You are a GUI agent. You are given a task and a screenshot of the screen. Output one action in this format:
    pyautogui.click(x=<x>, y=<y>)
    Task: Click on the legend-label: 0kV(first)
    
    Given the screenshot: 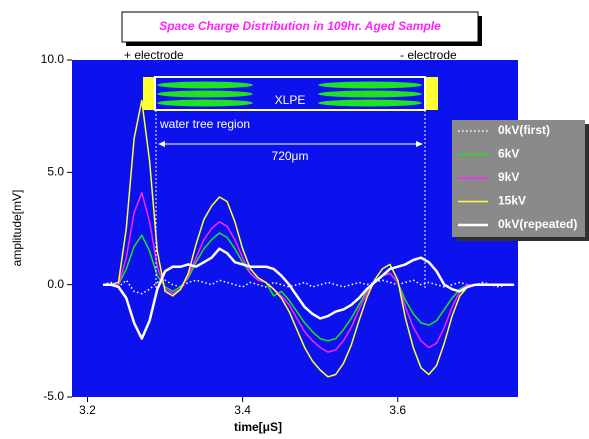 What is the action you would take?
    pyautogui.click(x=524, y=130)
    